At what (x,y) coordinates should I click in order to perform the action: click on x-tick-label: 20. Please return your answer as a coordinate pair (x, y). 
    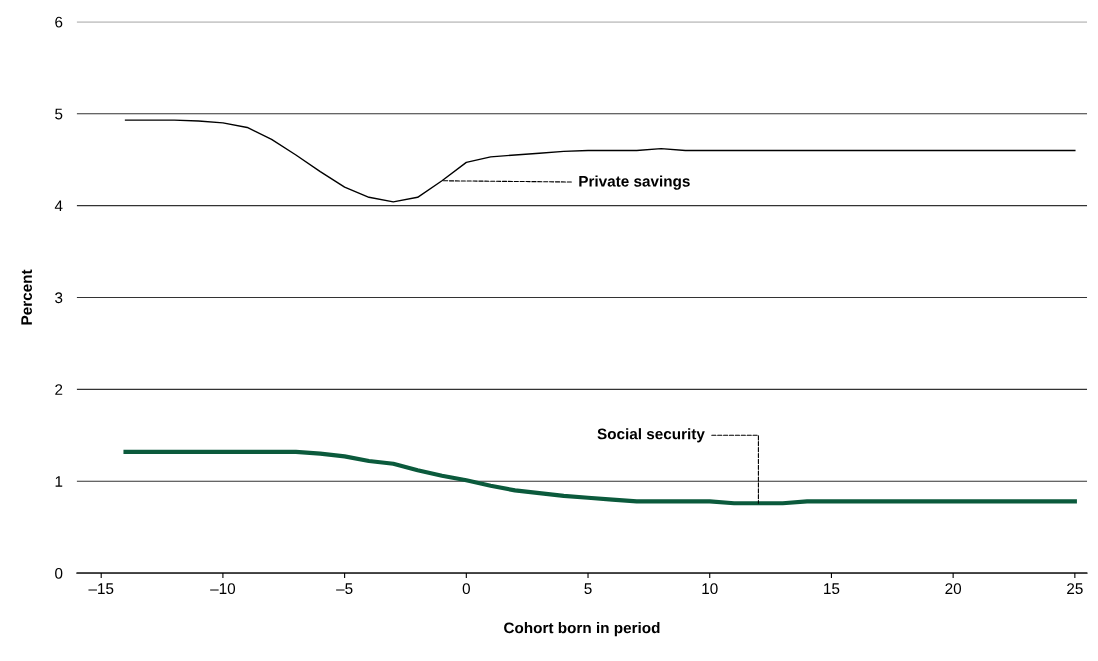
    Looking at the image, I should click on (953, 589).